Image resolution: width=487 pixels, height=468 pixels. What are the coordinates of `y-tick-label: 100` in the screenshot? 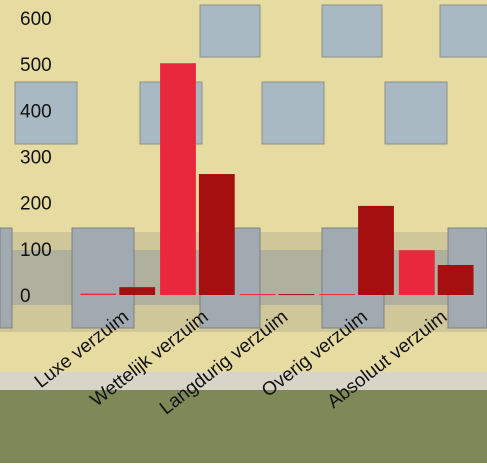 It's located at (36, 250).